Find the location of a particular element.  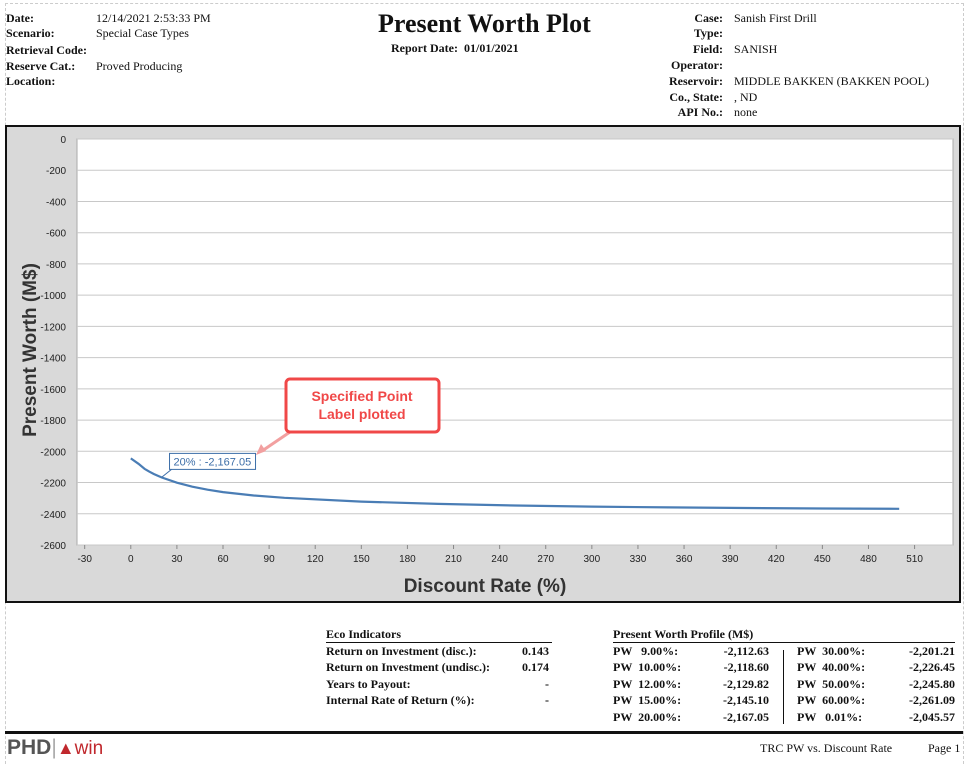

header-field-value: none is located at coordinates (746, 112).